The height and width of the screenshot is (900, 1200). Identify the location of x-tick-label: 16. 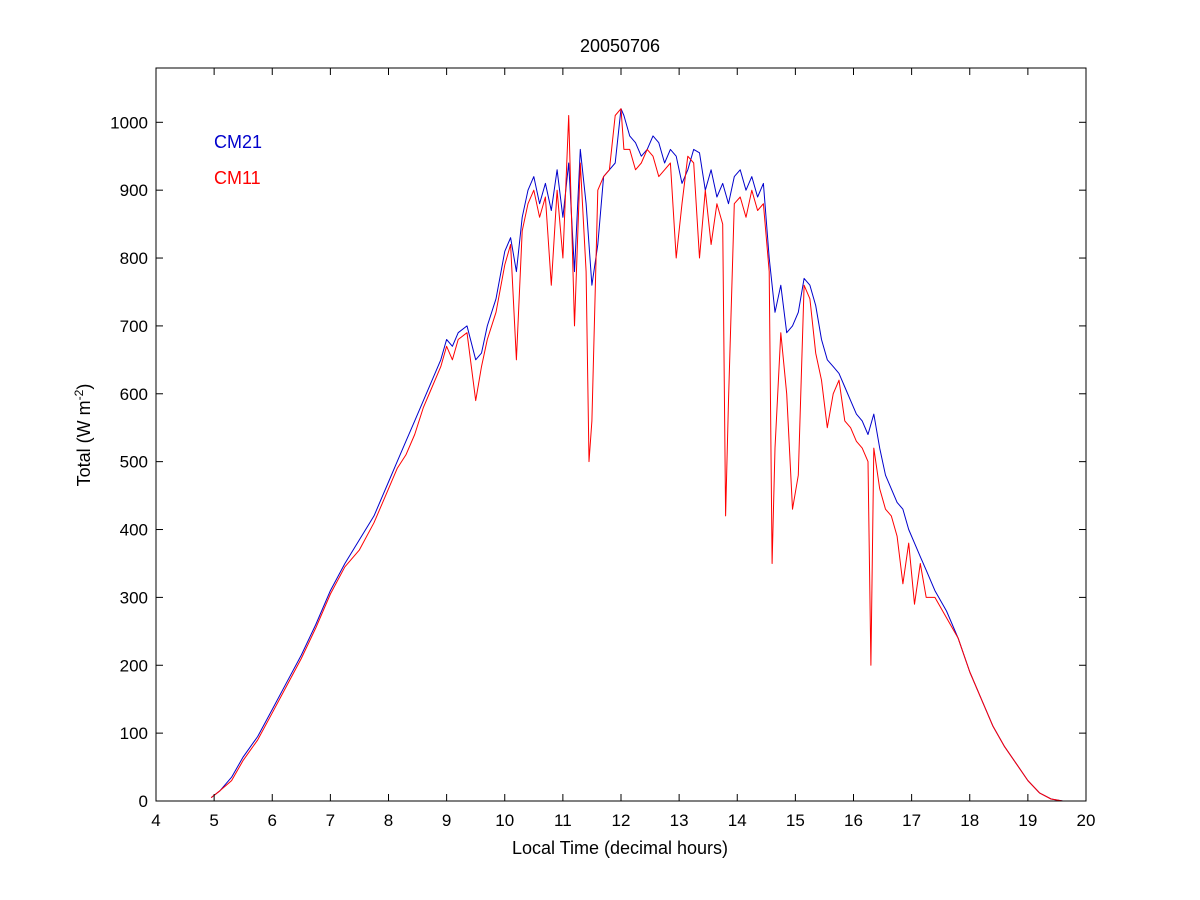
(853, 820).